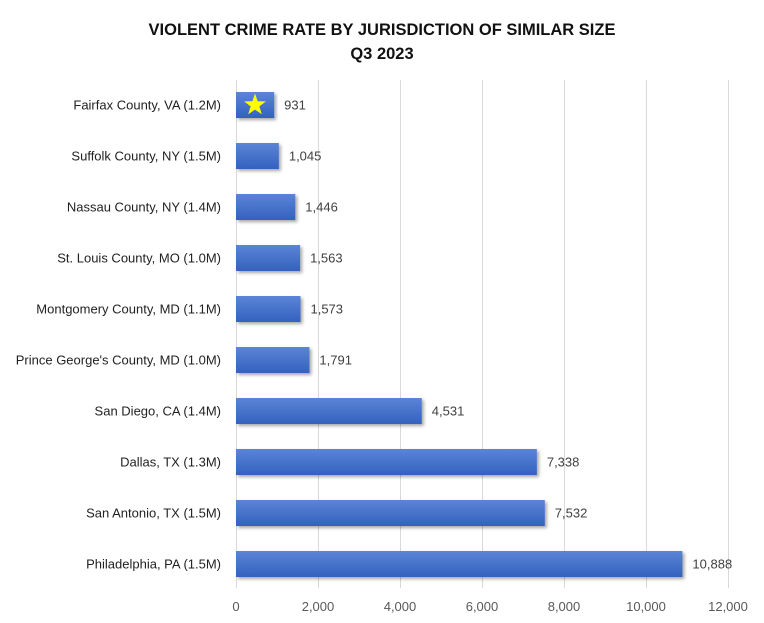 This screenshot has width=764, height=623. Describe the element at coordinates (400, 606) in the screenshot. I see `x-tick-label: 4,000` at that location.